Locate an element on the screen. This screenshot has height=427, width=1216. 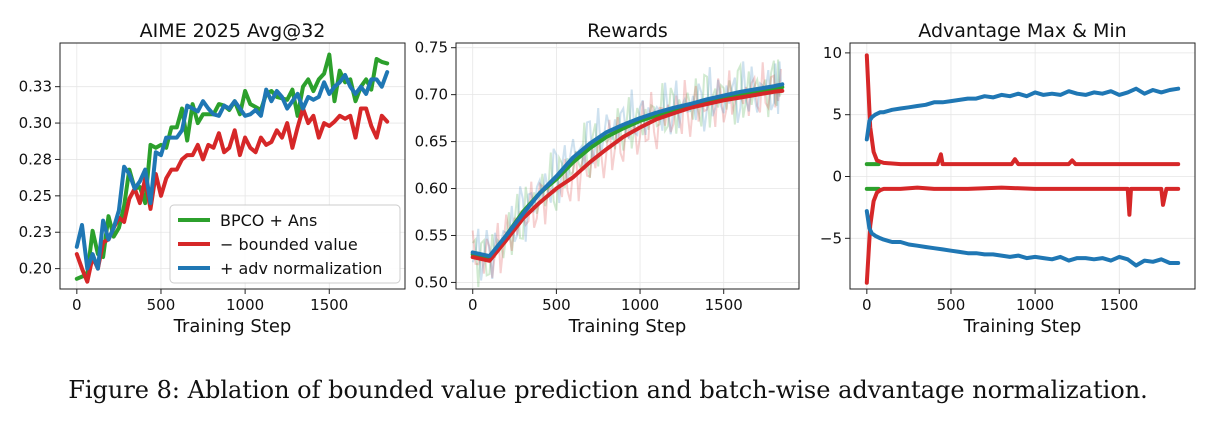
y-tick-label: −5 is located at coordinates (831, 238).